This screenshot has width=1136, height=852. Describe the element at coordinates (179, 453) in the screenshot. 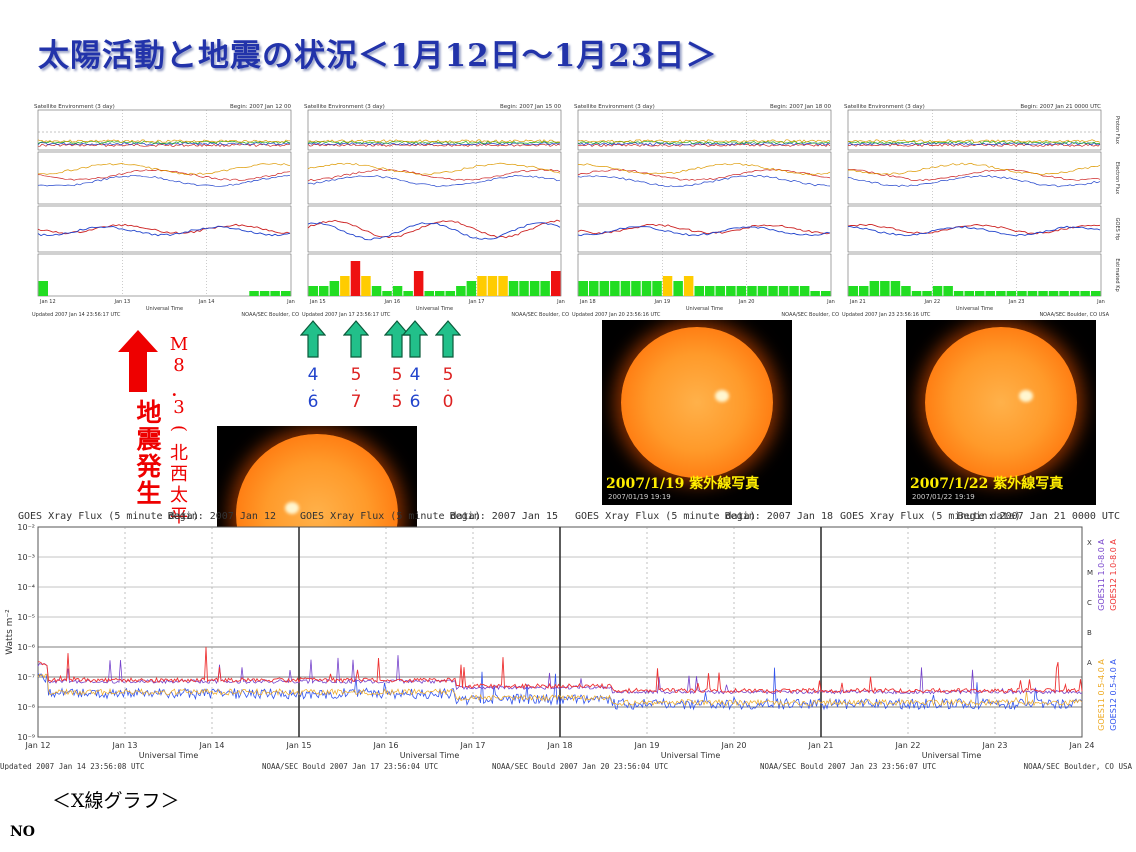

I see `earthquake-magnitude-char: 北` at that location.